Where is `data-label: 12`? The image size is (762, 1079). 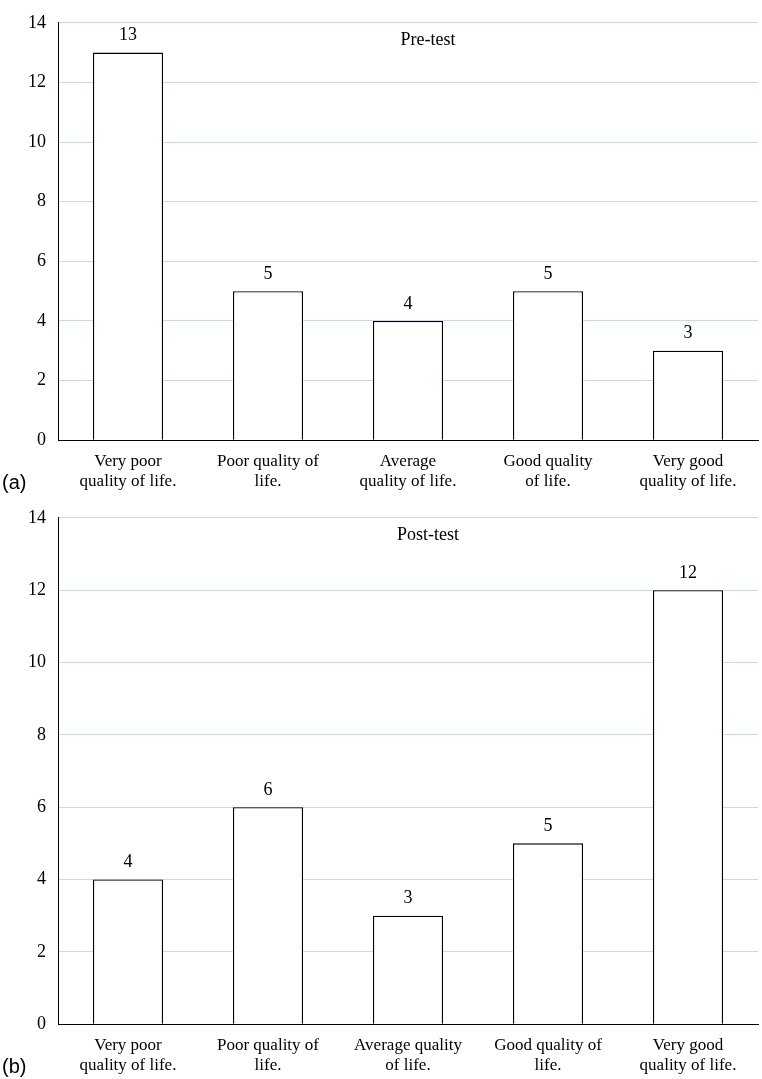 data-label: 12 is located at coordinates (688, 571).